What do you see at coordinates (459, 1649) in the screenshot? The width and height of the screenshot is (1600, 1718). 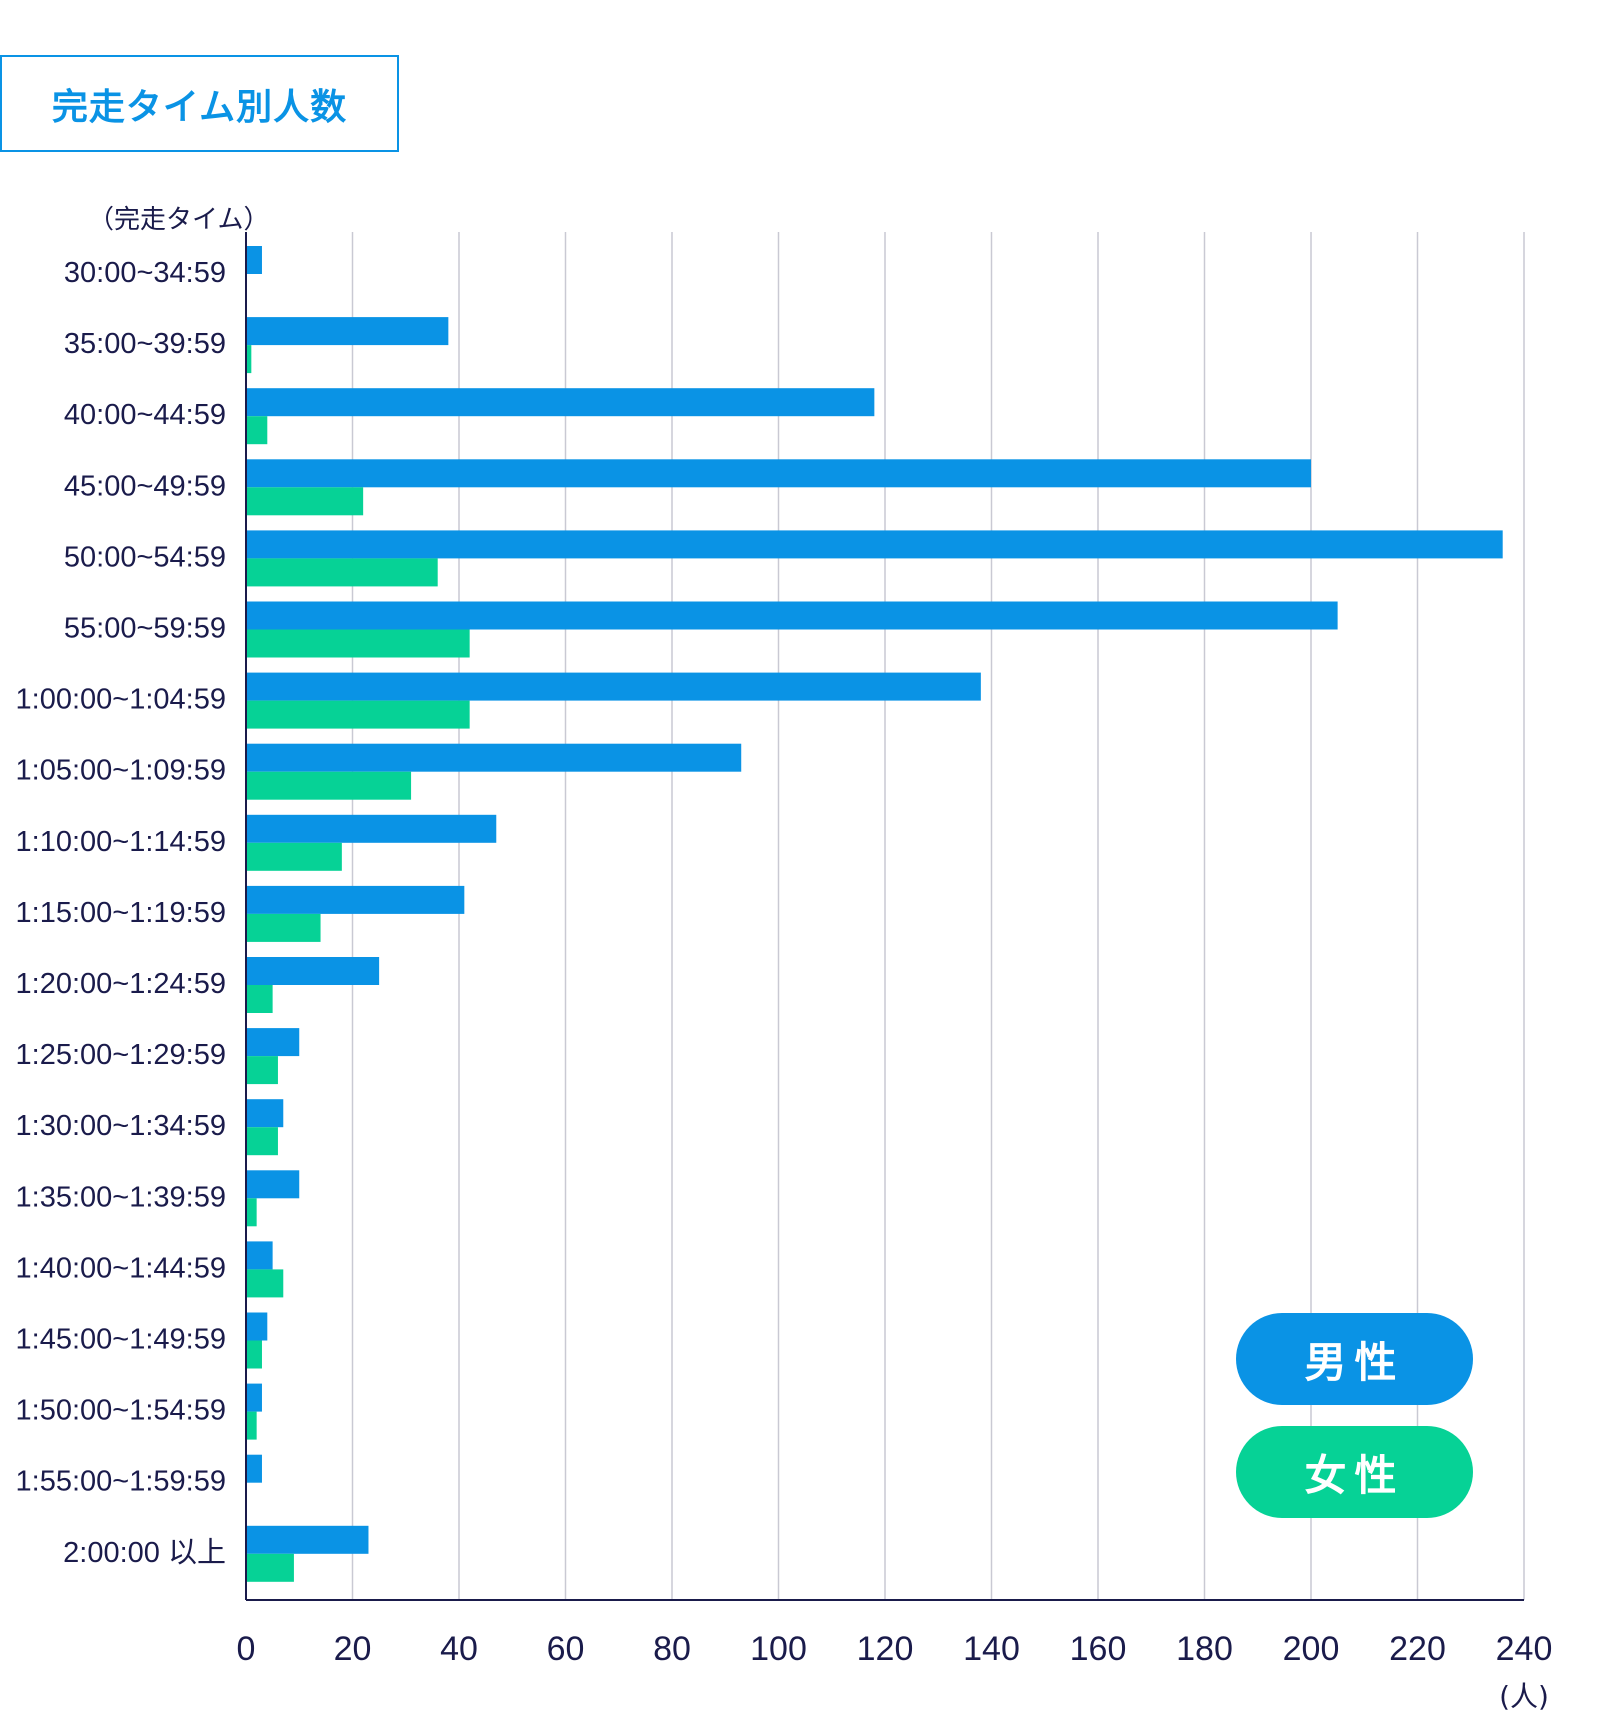 I see `x-tick-label-40: 40` at bounding box center [459, 1649].